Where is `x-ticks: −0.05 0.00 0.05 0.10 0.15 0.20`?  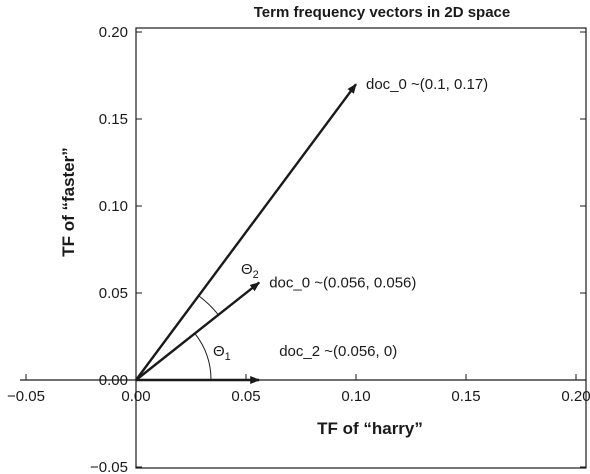 x-ticks: −0.05 0.00 0.05 0.10 0.15 0.20 is located at coordinates (298, 389).